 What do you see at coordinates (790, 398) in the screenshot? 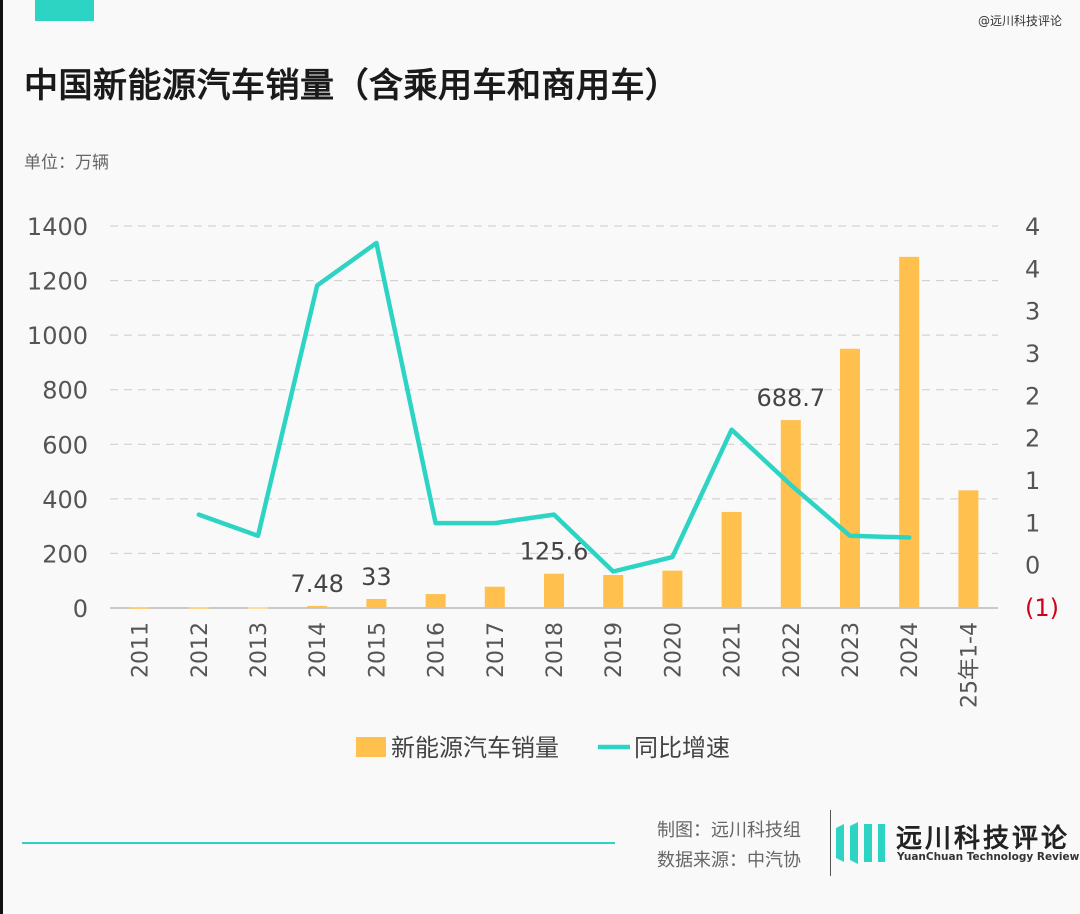
I see `bar-data-label: 688.7` at bounding box center [790, 398].